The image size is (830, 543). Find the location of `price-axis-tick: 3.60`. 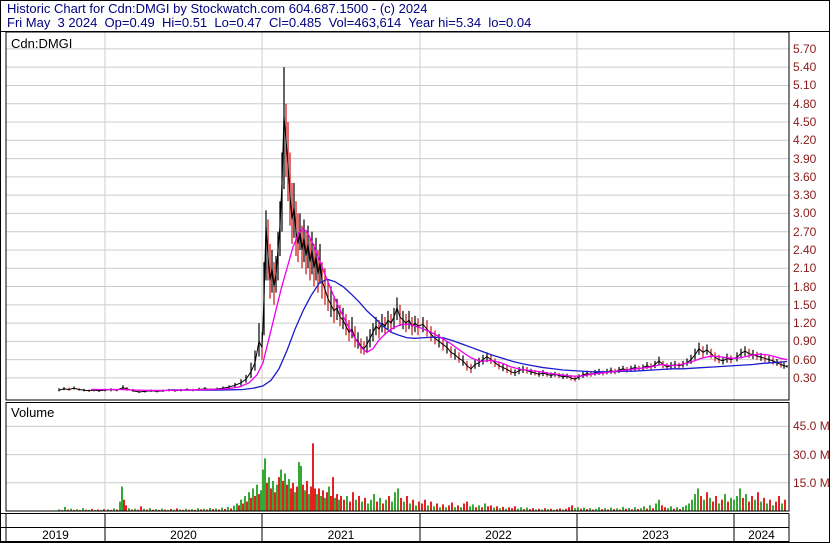

price-axis-tick: 3.60 is located at coordinates (805, 176).